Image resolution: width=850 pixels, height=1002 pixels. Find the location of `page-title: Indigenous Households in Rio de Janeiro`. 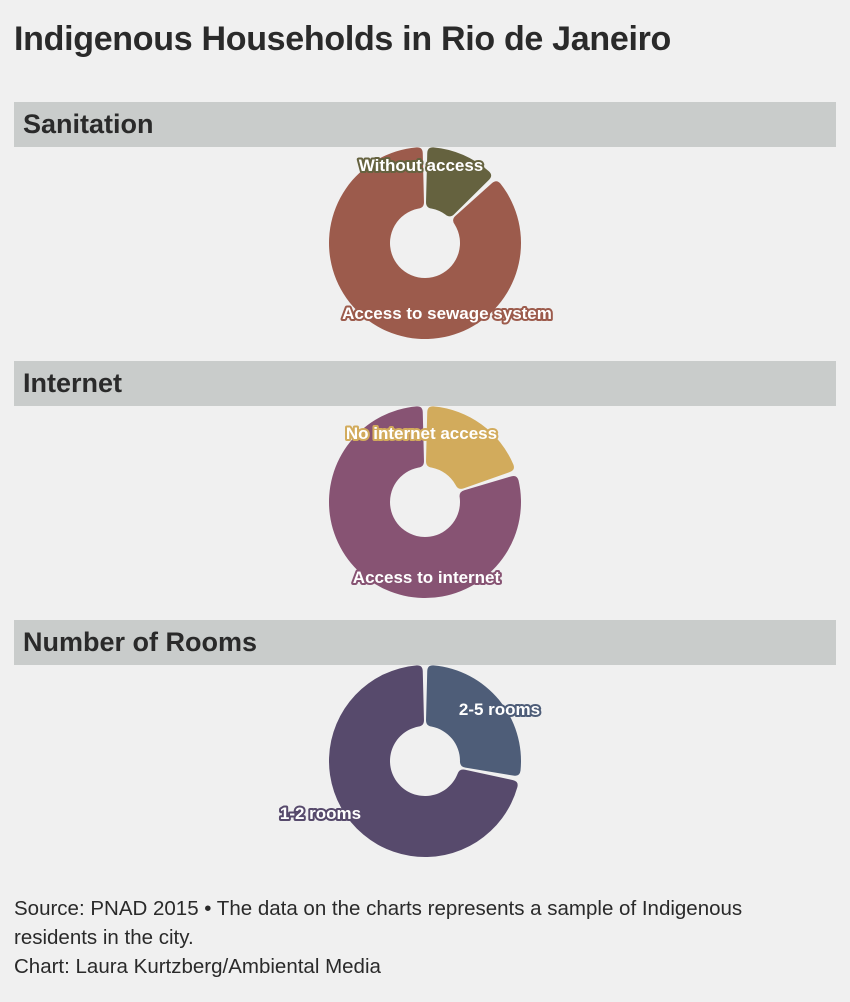

page-title: Indigenous Households in Rio de Janeiro is located at coordinates (343, 39).